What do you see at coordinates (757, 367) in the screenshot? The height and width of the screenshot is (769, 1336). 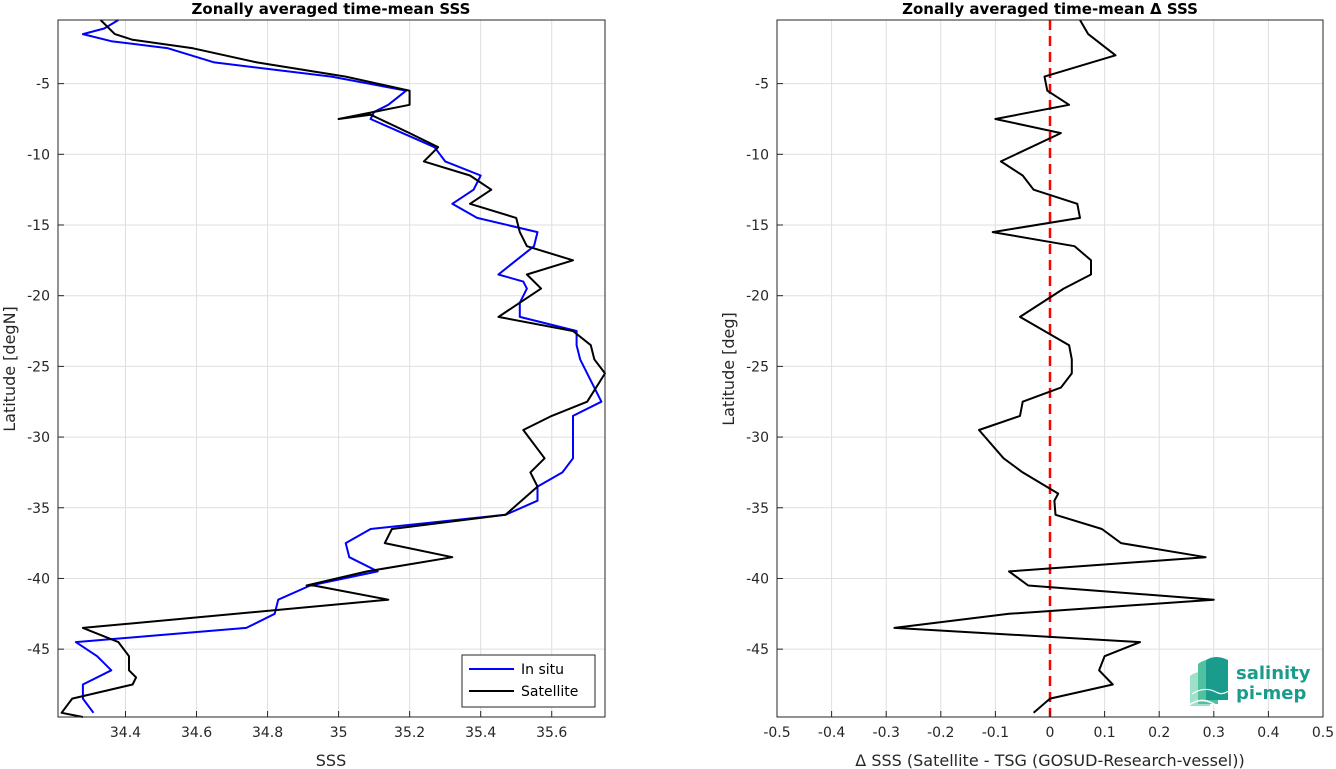 I see `right-y-tick-label: -25` at bounding box center [757, 367].